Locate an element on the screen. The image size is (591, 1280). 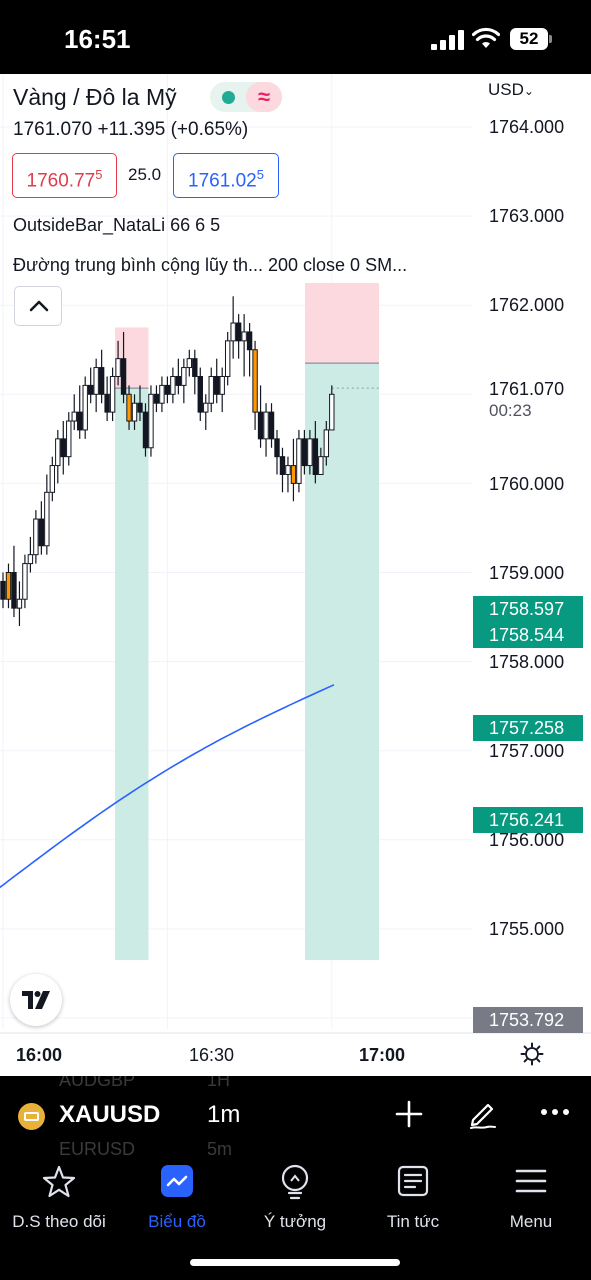
more-options-icon is located at coordinates (556, 1112).